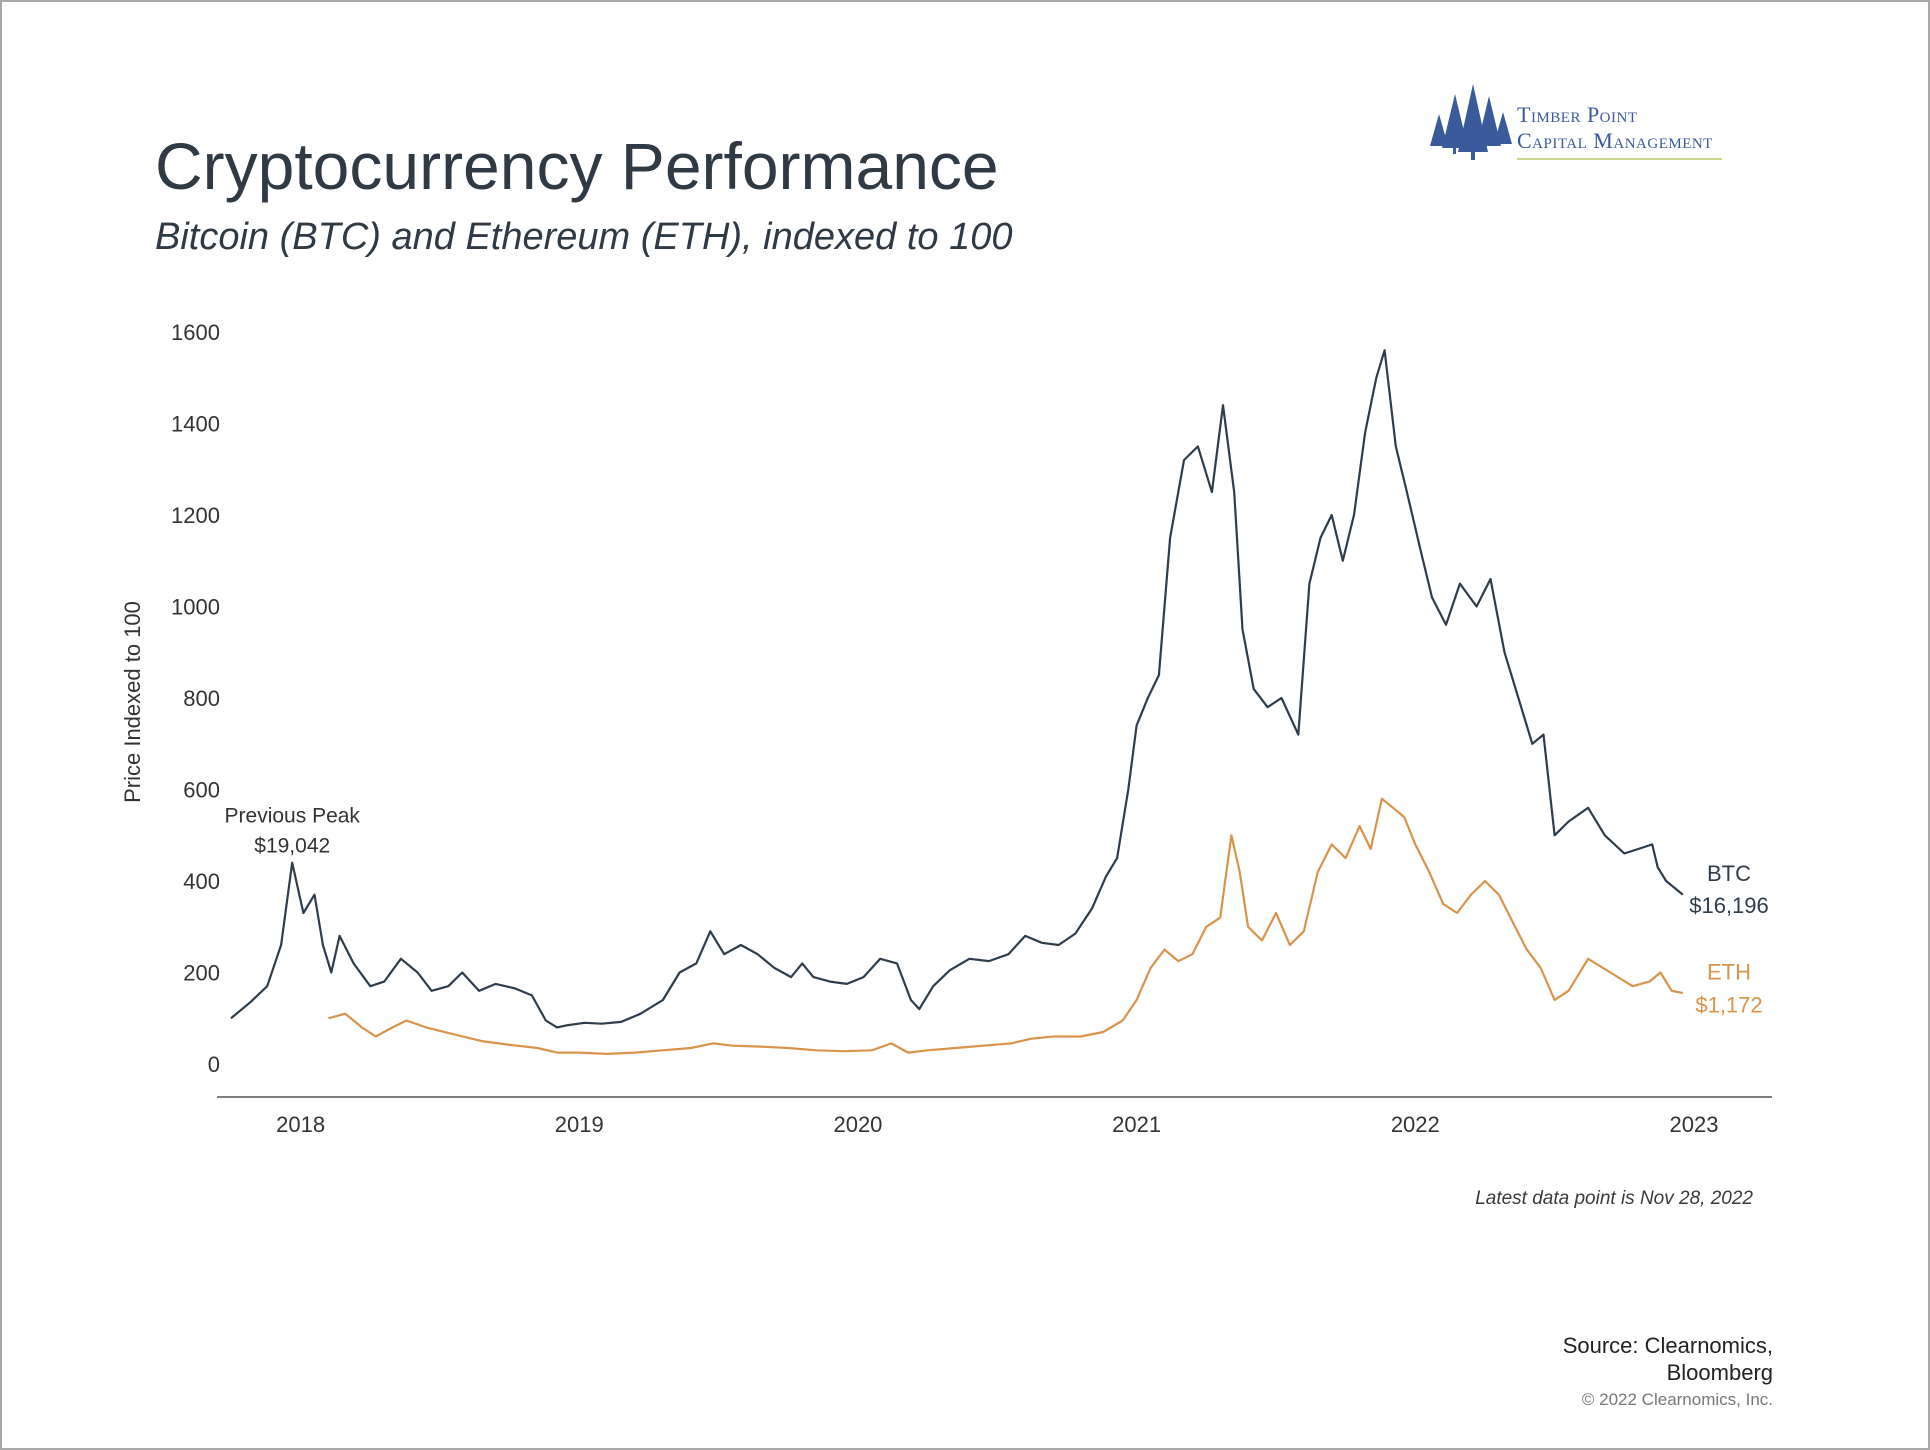  What do you see at coordinates (1719, 1372) in the screenshot?
I see `source-line-2: Bloomberg` at bounding box center [1719, 1372].